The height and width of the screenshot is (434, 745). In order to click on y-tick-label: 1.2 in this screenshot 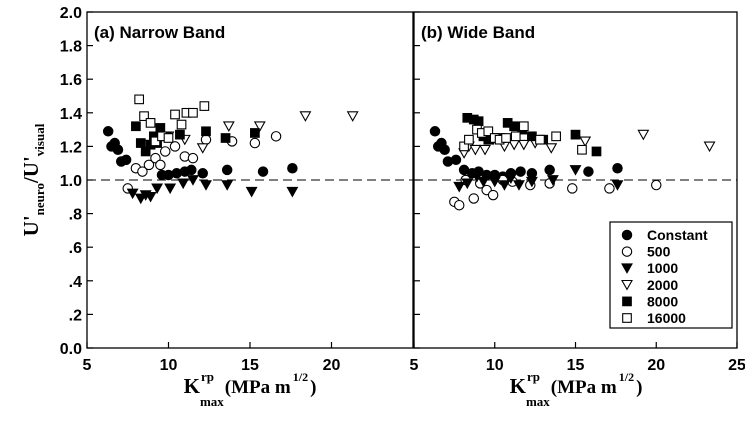, I will do `click(71, 147)`.